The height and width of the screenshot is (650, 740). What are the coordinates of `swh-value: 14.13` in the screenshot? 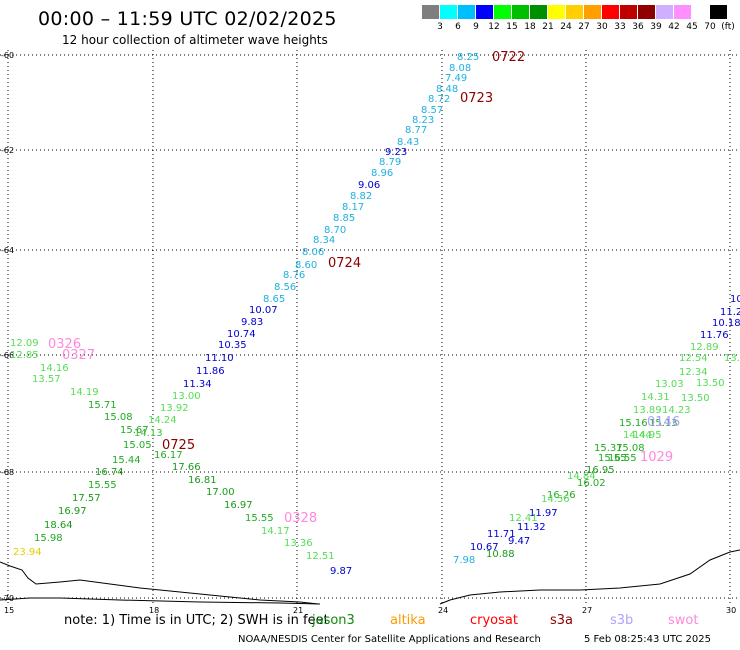 It's located at (148, 433).